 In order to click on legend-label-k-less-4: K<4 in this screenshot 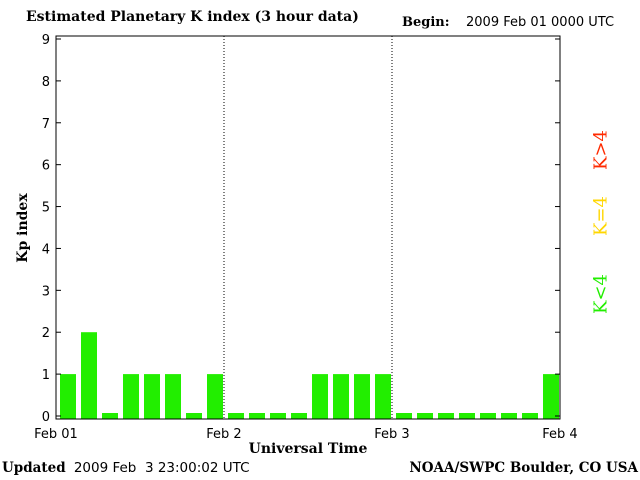, I will do `click(601, 294)`.